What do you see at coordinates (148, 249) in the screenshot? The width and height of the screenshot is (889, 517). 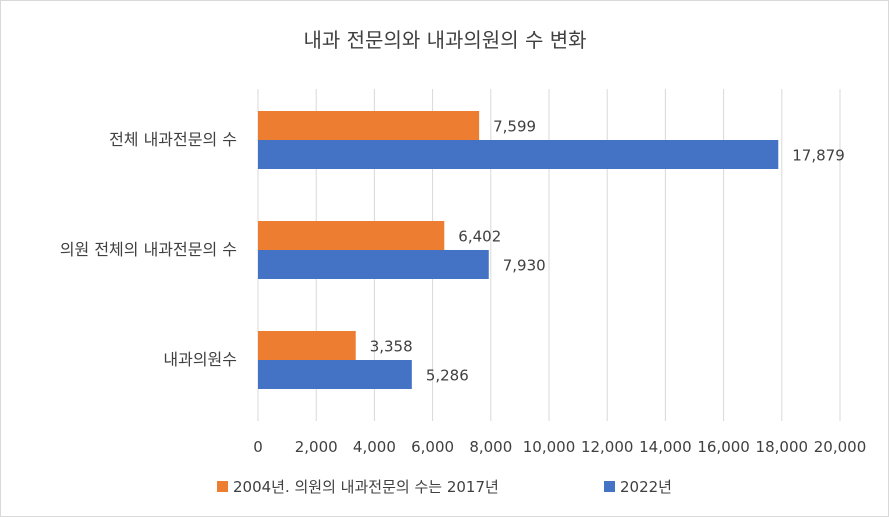 I see `category-label: 의원 전체의 내과전문의 수` at bounding box center [148, 249].